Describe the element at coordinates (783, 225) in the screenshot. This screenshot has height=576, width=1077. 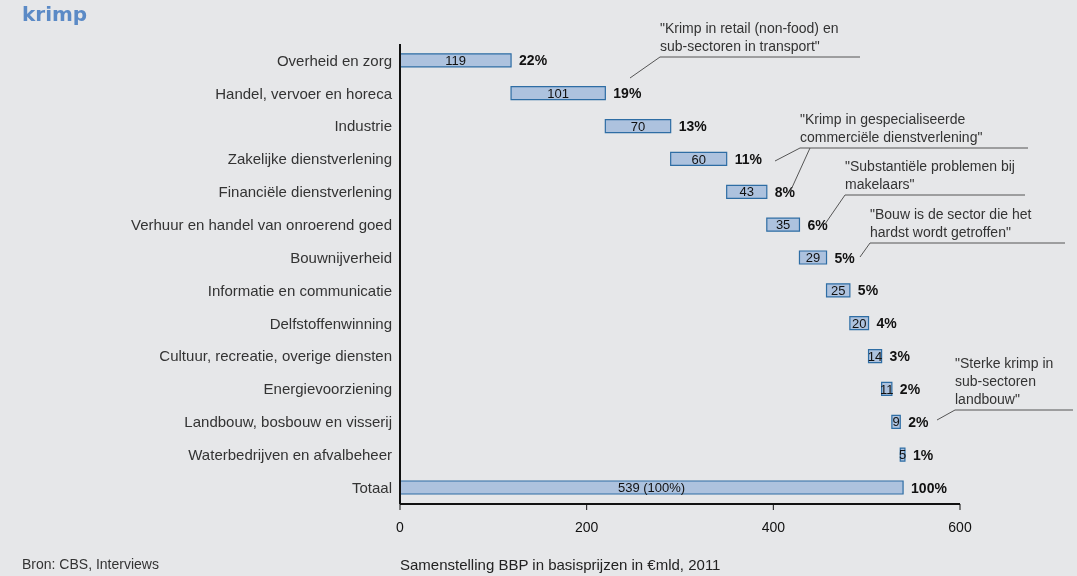
I see `data-label: 35` at that location.